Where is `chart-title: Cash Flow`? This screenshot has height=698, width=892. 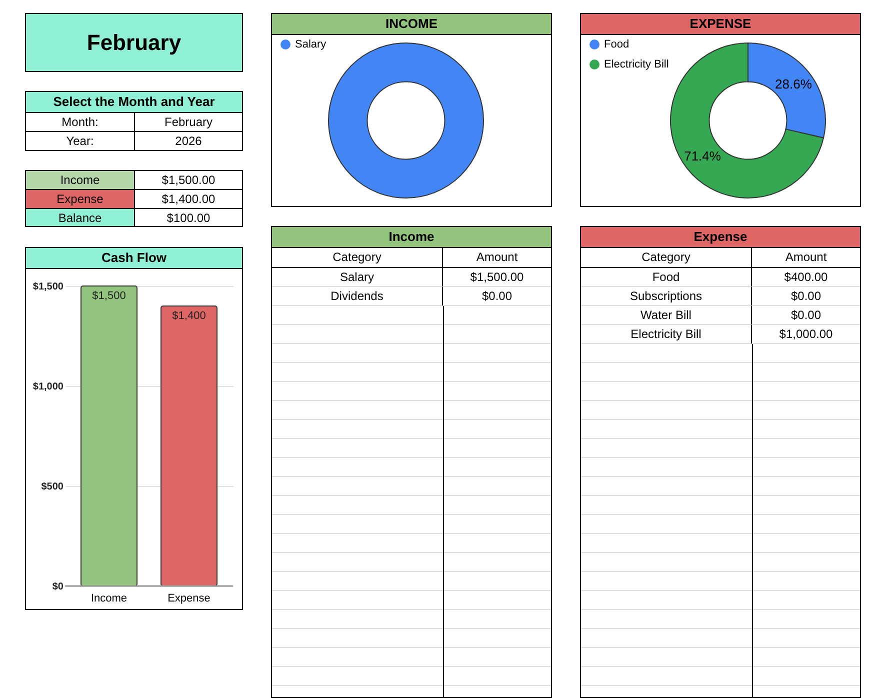
chart-title: Cash Flow is located at coordinates (134, 258).